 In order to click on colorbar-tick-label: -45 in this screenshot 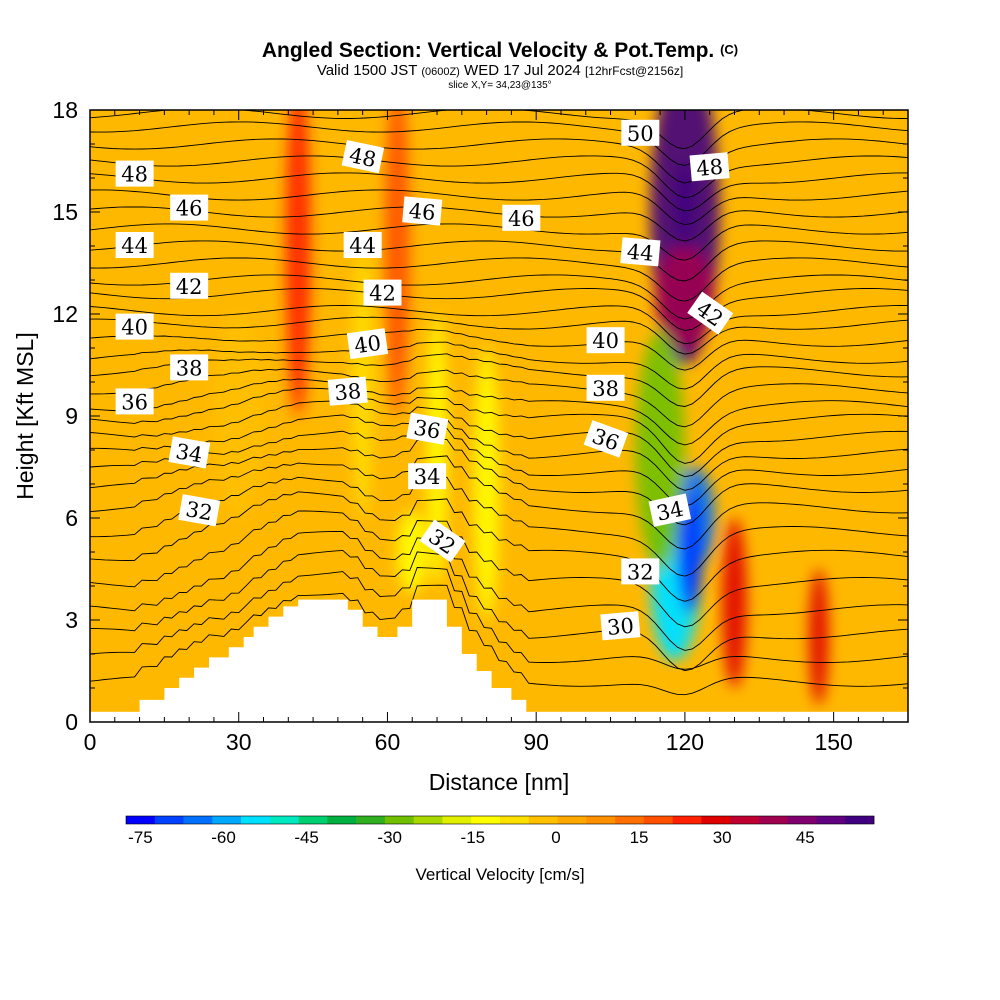, I will do `click(306, 837)`.